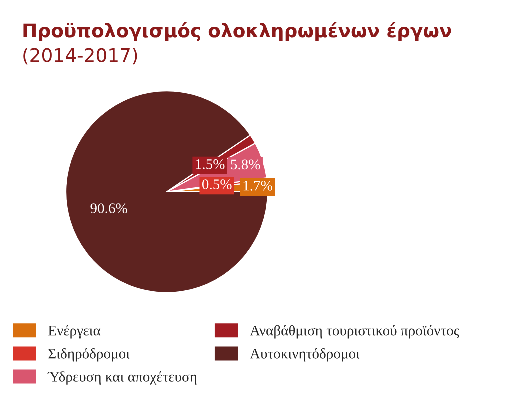 The image size is (514, 398). I want to click on chart-title: Προϋπολογισμός ολοκληρωμένων έργων, so click(238, 32).